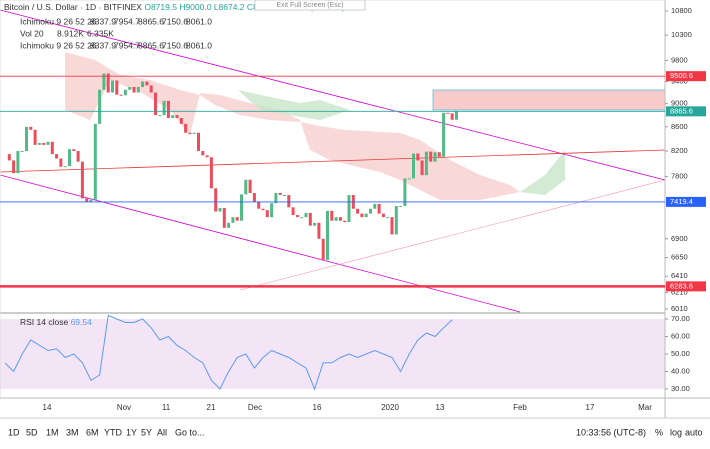 This screenshot has height=449, width=710. I want to click on indicator-value: 8865.6, so click(151, 21).